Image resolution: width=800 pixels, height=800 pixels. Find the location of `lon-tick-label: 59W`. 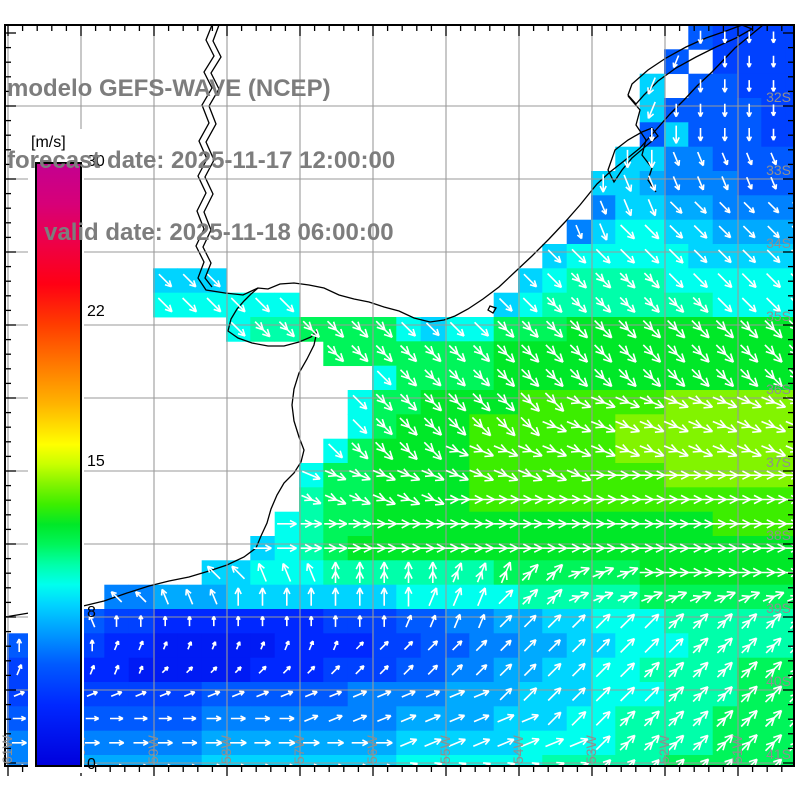

lon-tick-label: 59W is located at coordinates (153, 749).